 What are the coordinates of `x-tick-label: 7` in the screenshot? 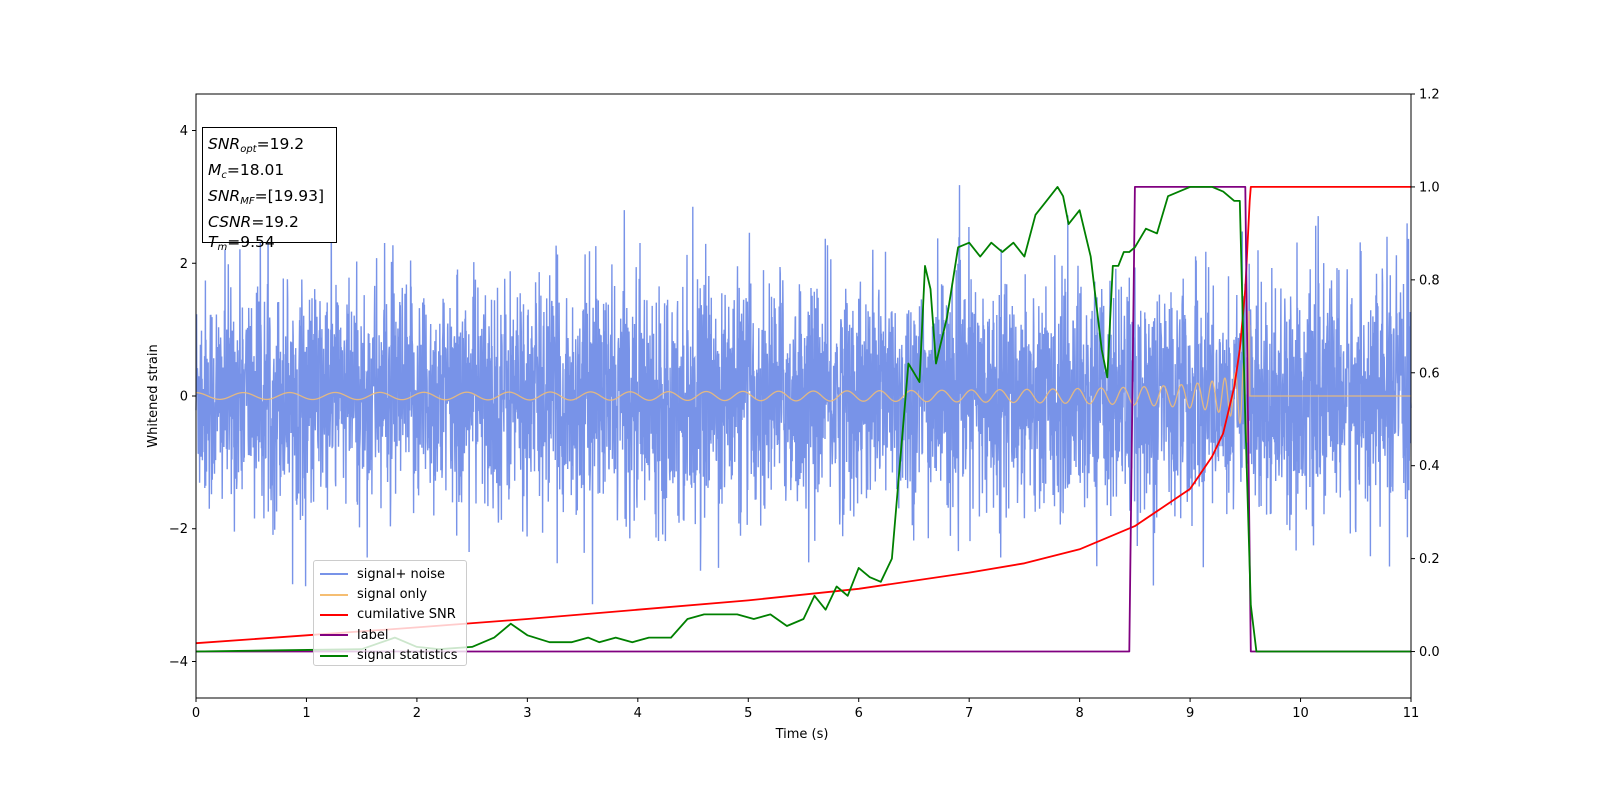 It's located at (969, 713).